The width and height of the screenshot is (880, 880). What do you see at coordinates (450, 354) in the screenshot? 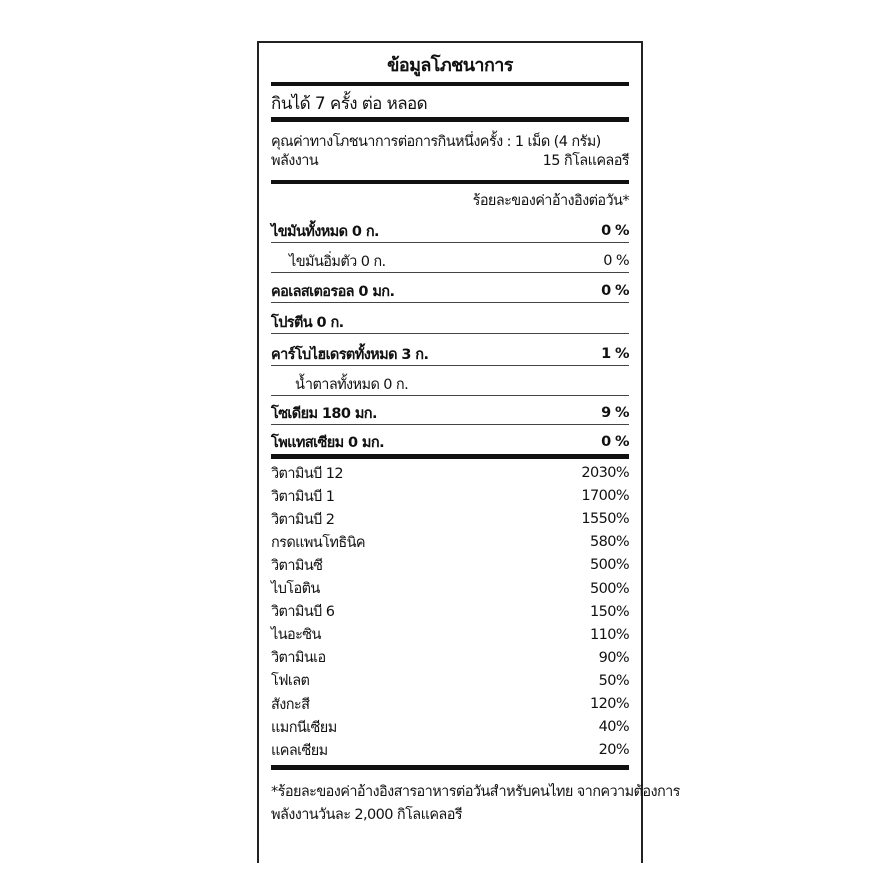
I see `nutrient-row: คาร์โบไฮเดรตทั้งหมด 3 ก. 1 %` at bounding box center [450, 354].